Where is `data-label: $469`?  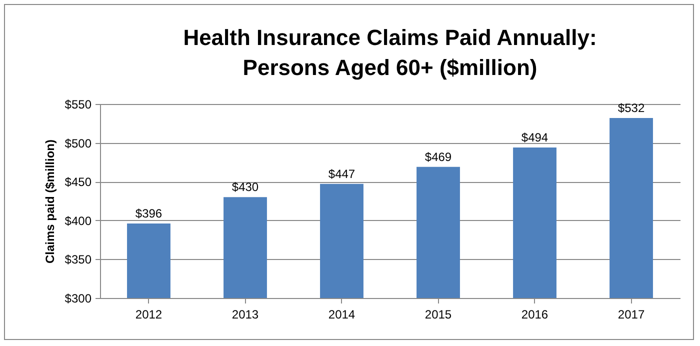 data-label: $469 is located at coordinates (438, 157).